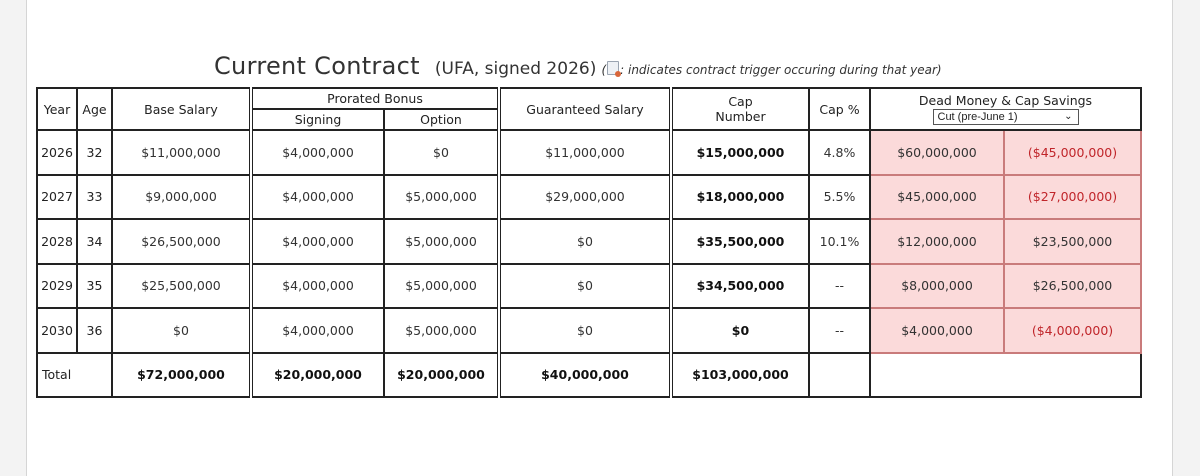 The height and width of the screenshot is (476, 1200). What do you see at coordinates (1068, 116) in the screenshot?
I see `chevron-down-icon: ⌄` at bounding box center [1068, 116].